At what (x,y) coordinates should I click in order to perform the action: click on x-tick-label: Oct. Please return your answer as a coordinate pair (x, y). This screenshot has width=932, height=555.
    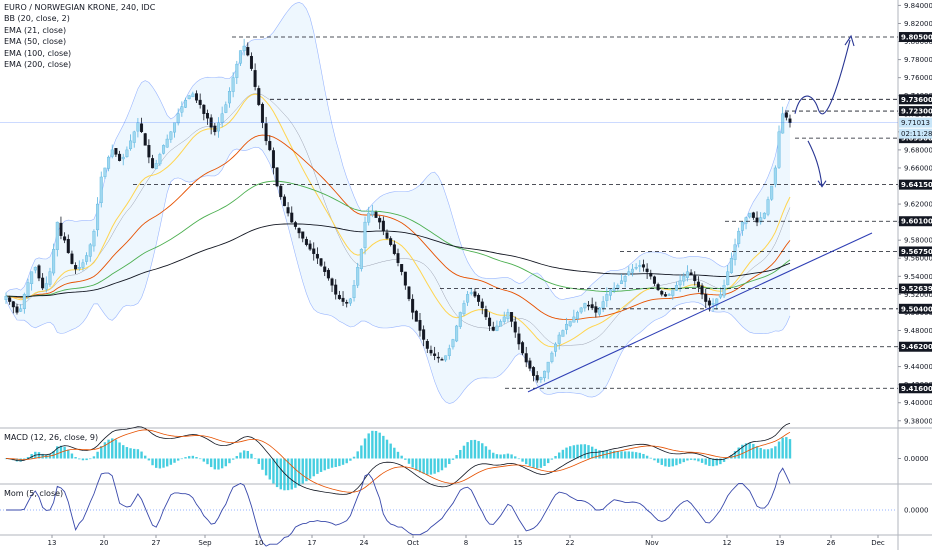
    Looking at the image, I should click on (413, 543).